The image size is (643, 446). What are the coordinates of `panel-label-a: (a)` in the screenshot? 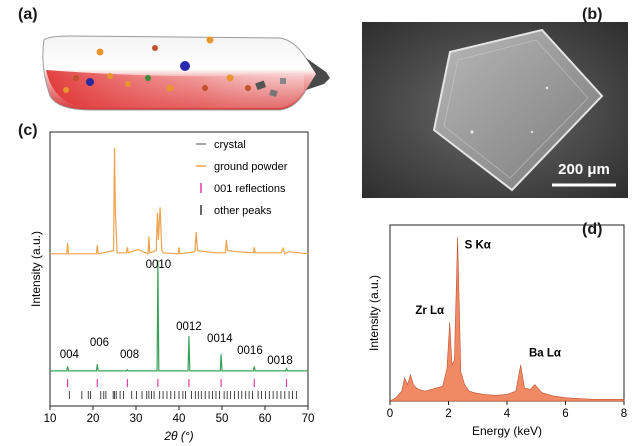 It's located at (28, 14).